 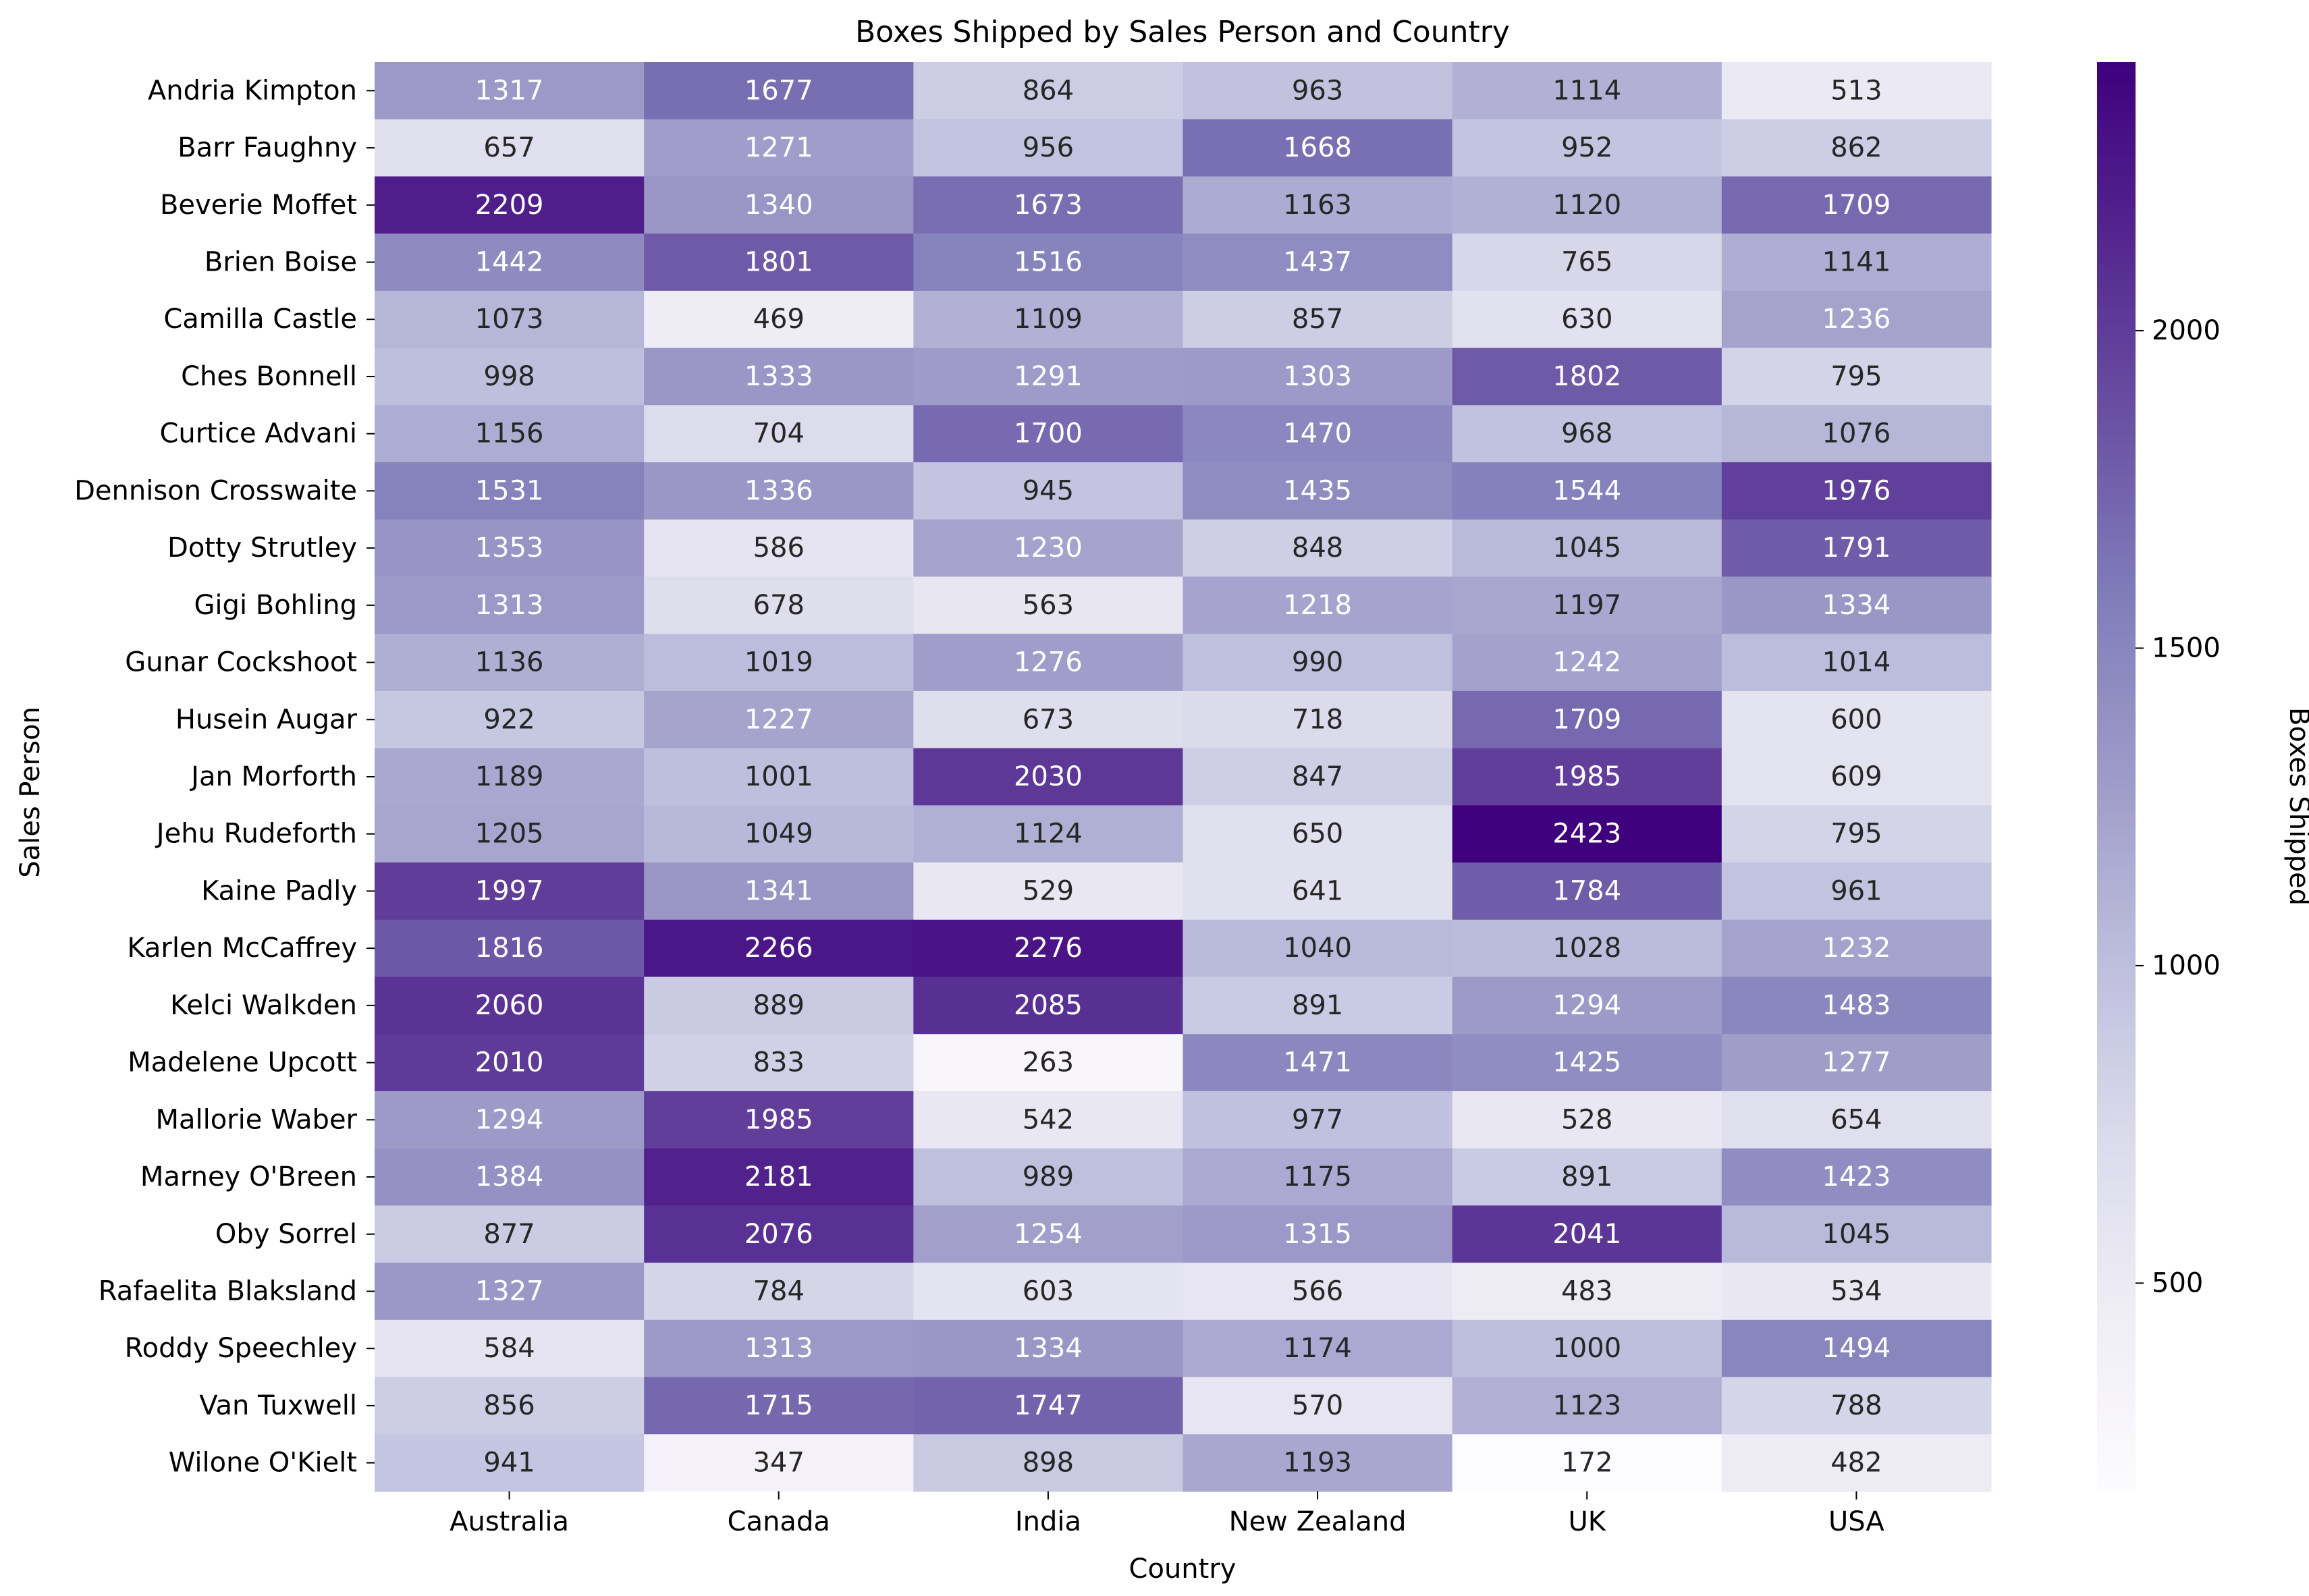 I want to click on y-tick-label: Madelene Upcott, so click(x=242, y=1062).